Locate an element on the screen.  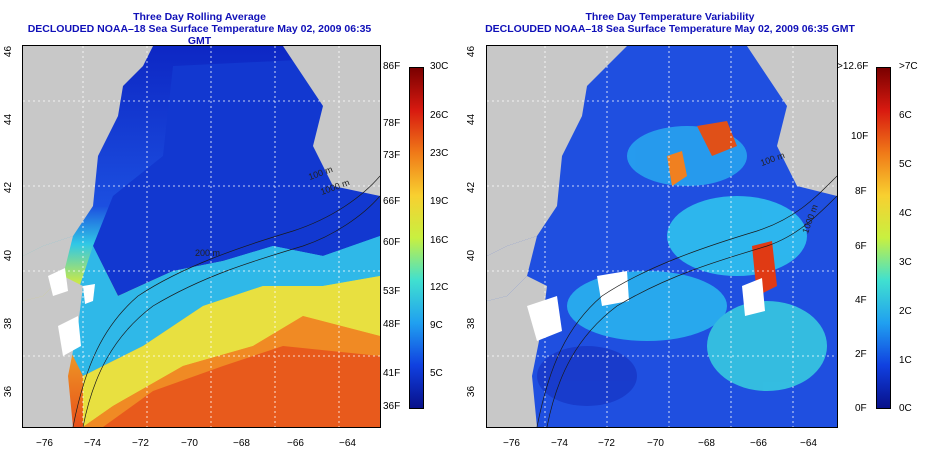
cb-c-label: 23C is located at coordinates (439, 153).